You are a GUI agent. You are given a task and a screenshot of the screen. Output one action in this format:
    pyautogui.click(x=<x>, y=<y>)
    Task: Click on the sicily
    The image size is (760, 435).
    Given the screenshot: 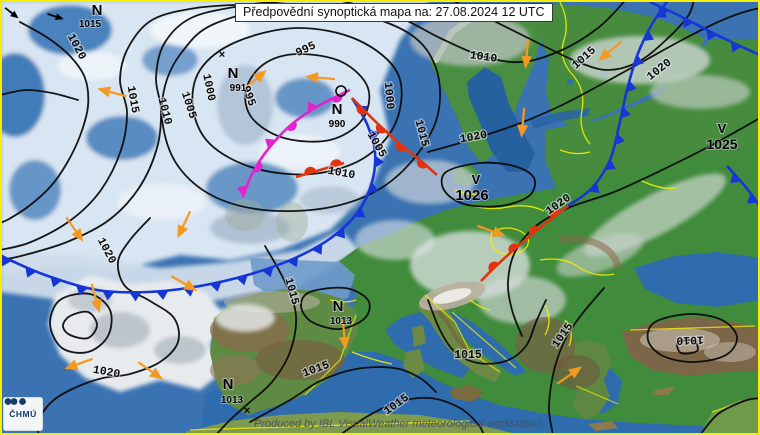 What is the action you would take?
    pyautogui.click(x=467, y=393)
    